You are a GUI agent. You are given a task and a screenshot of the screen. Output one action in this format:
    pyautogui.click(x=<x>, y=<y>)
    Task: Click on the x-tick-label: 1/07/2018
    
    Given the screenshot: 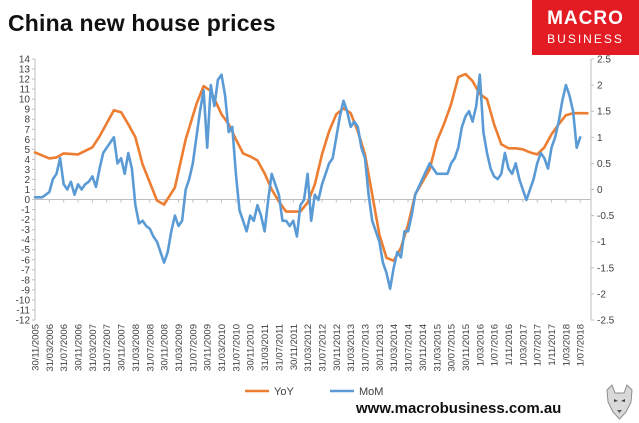 What is the action you would take?
    pyautogui.click(x=581, y=345)
    